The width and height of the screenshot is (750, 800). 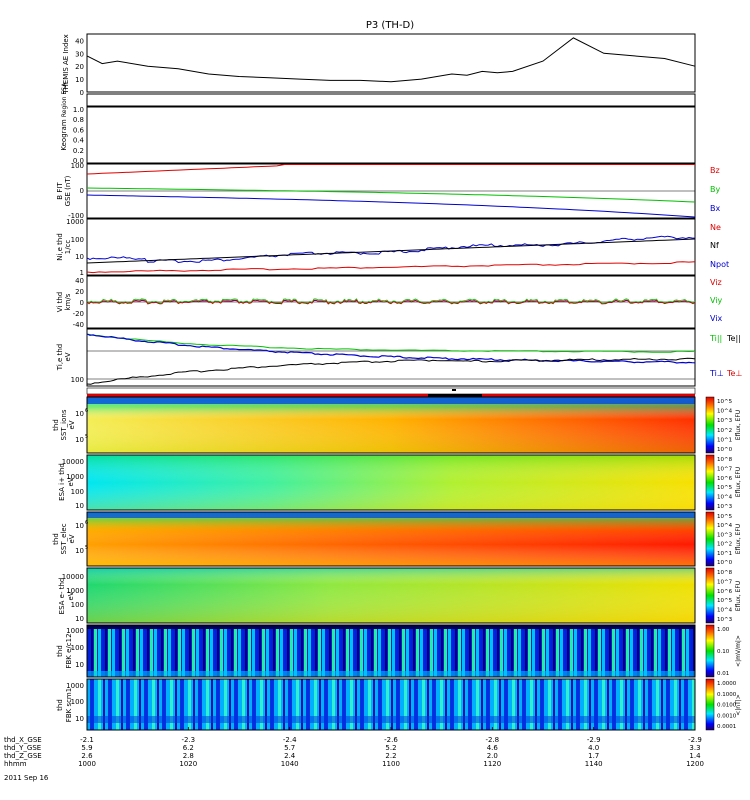 I want to click on colorbar-tick: 0.0010, so click(x=727, y=716).